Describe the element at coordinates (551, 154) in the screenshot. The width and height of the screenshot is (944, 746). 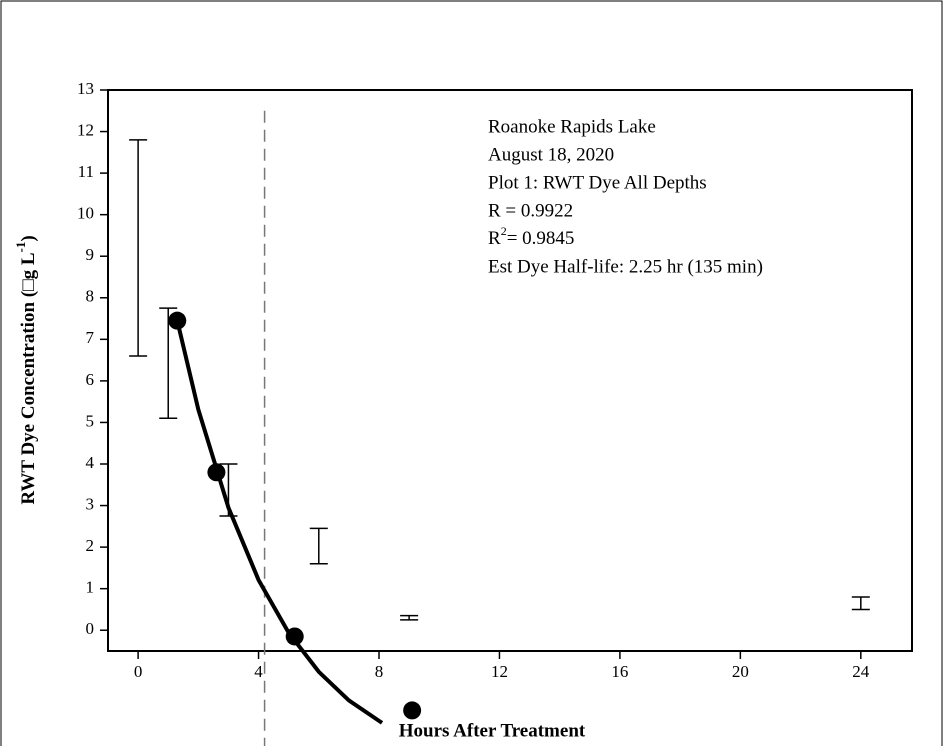
I see `annotation: August 18, 2020` at that location.